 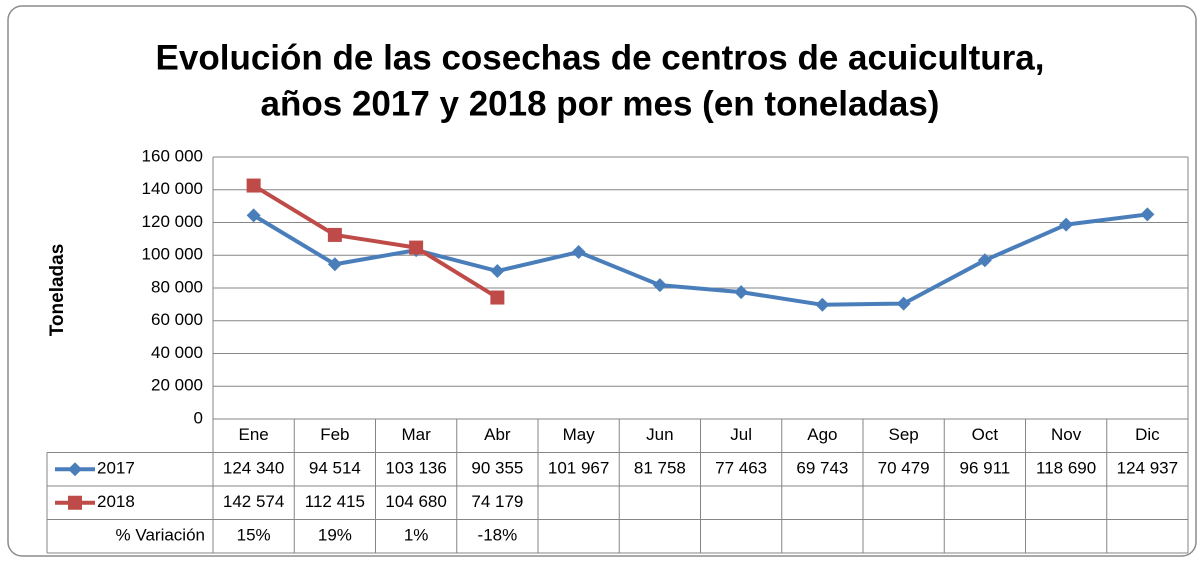 I want to click on table-cell: 96 911, so click(x=985, y=468).